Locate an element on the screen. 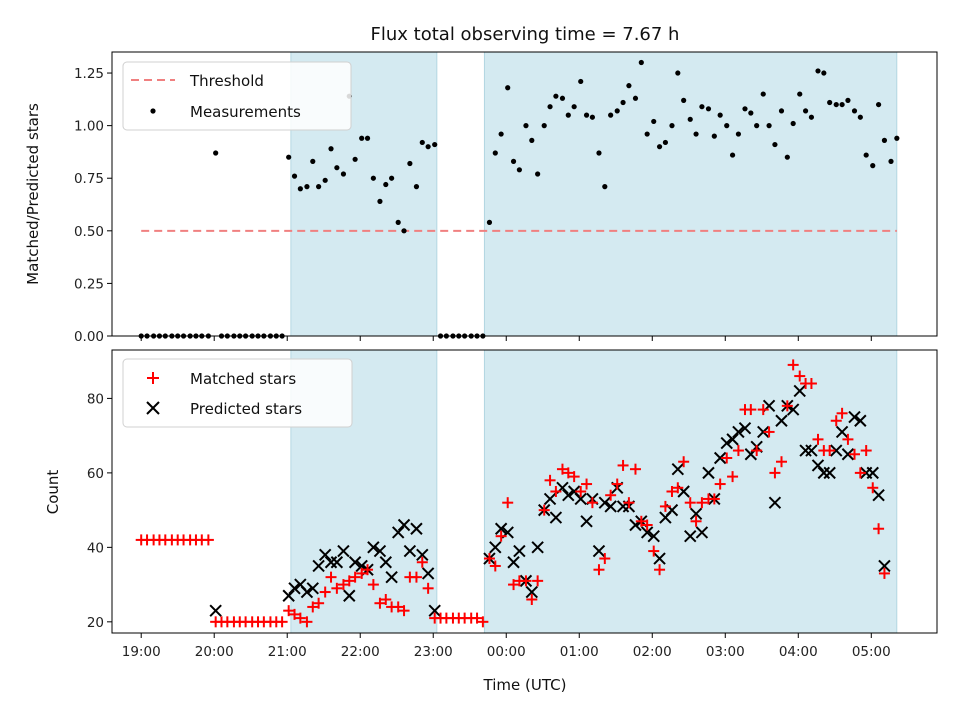 This screenshot has height=720, width=960. top-y-axis-label: Matched/Predicted stars is located at coordinates (33, 194).